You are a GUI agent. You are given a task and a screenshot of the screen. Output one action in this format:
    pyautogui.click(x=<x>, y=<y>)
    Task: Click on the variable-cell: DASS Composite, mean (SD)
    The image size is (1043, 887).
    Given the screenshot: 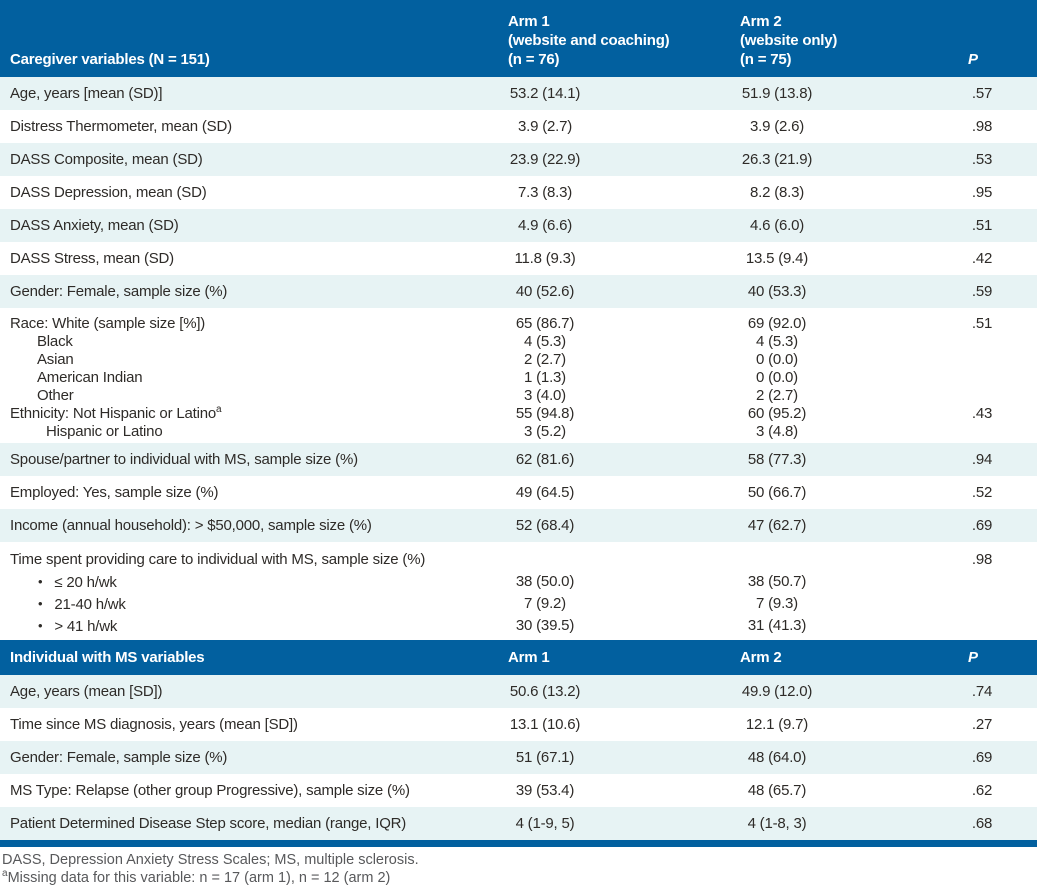 What is the action you would take?
    pyautogui.click(x=254, y=159)
    